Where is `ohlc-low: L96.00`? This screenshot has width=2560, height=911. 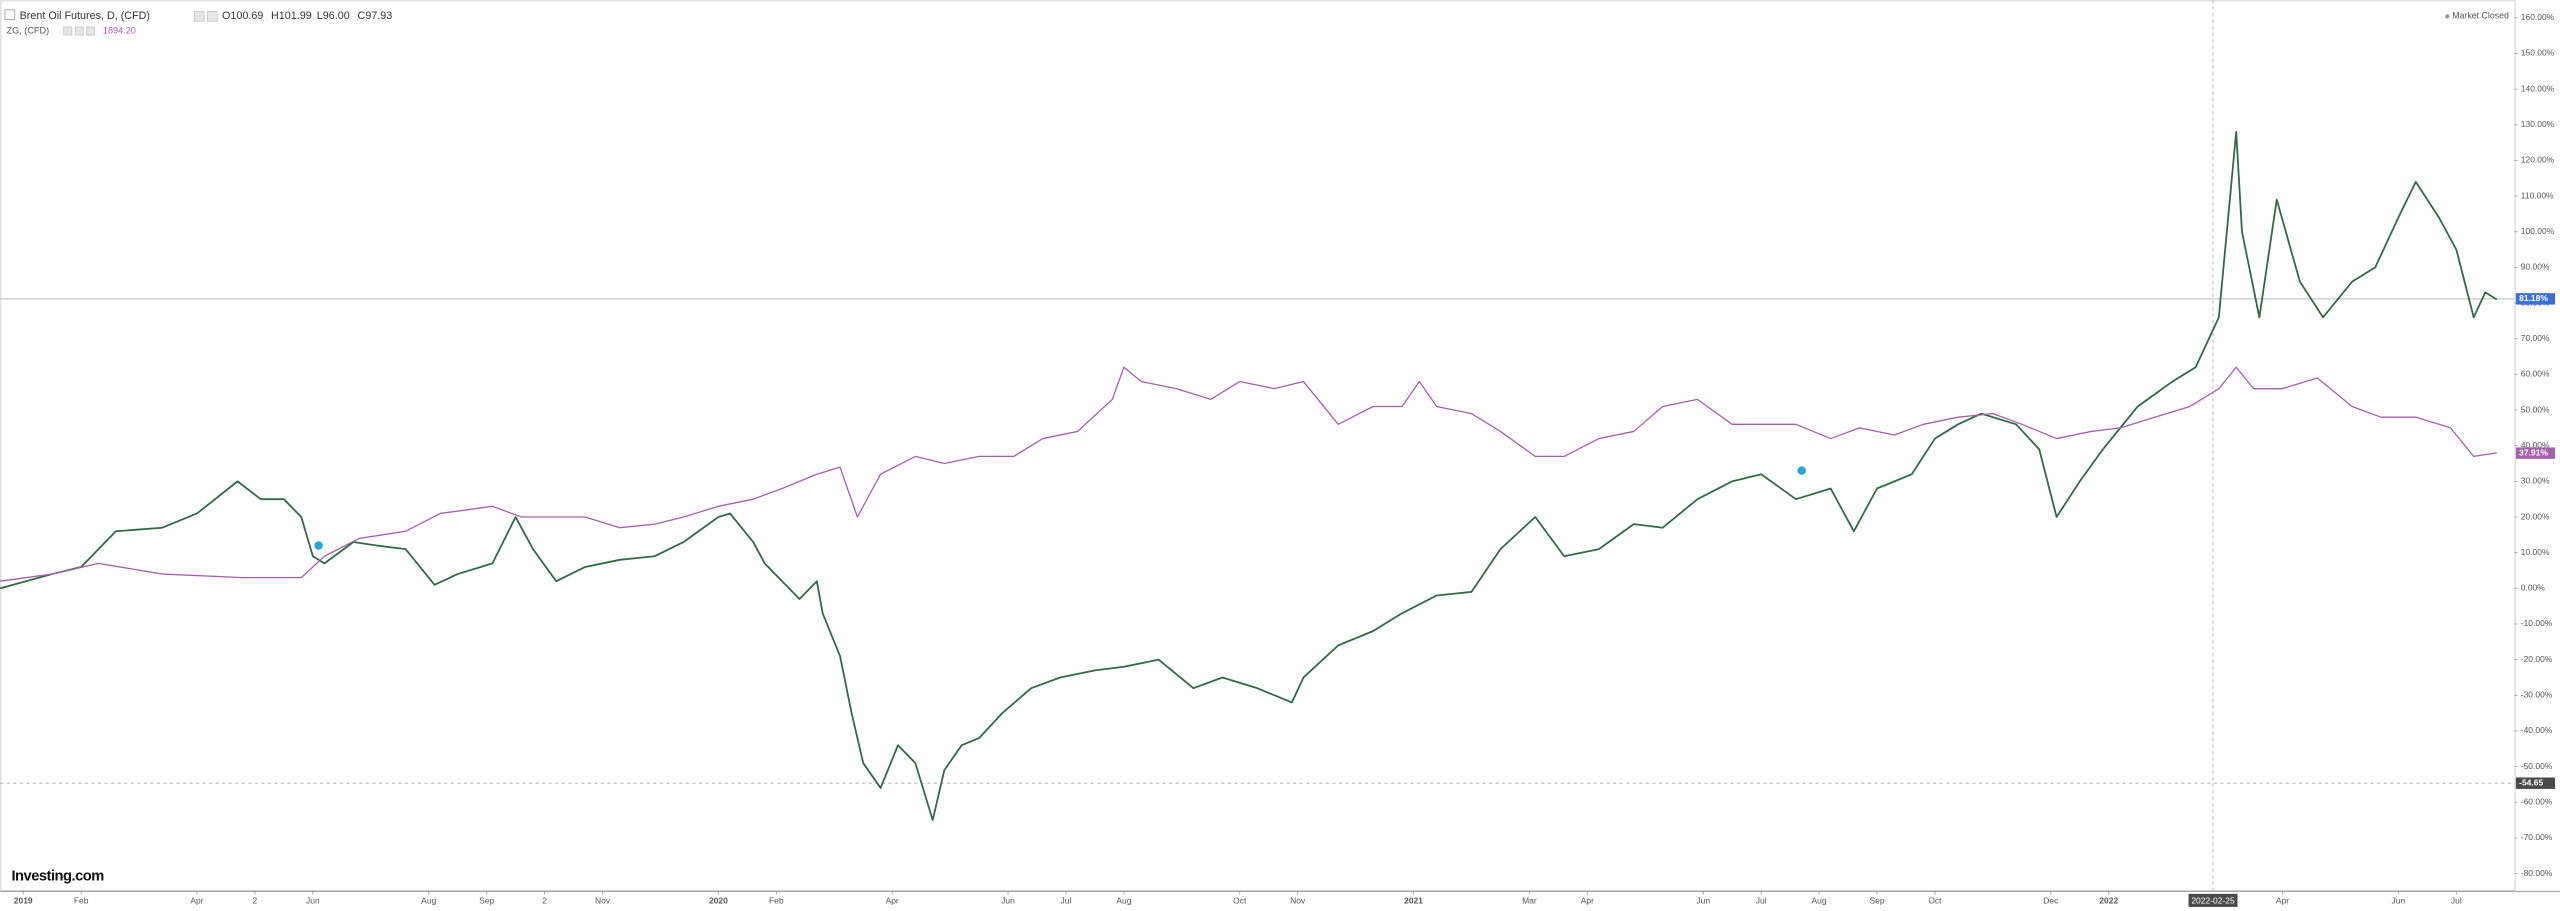
ohlc-low: L96.00 is located at coordinates (333, 16).